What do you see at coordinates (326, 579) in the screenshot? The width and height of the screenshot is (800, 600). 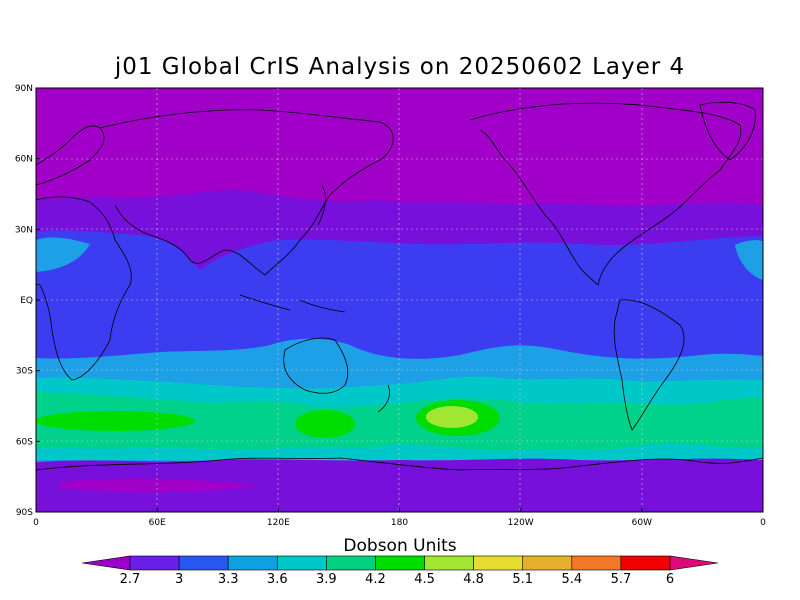 I see `colorbar-tick: 3.9` at bounding box center [326, 579].